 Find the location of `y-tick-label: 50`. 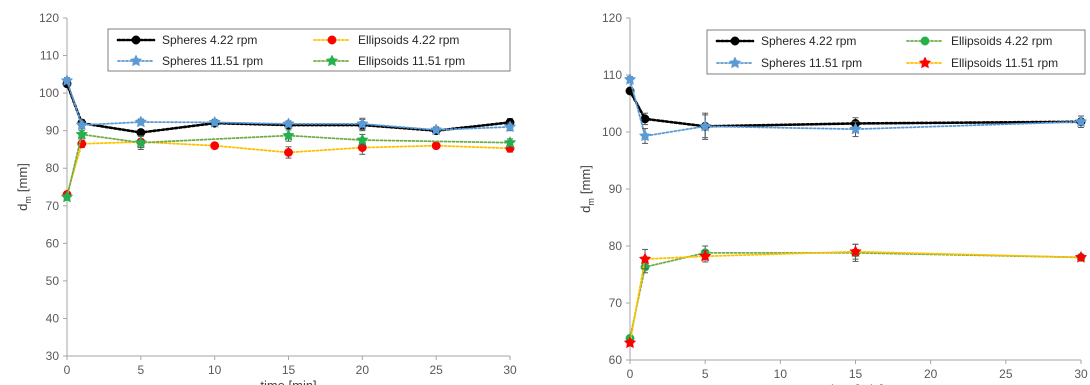

y-tick-label: 50 is located at coordinates (53, 281).